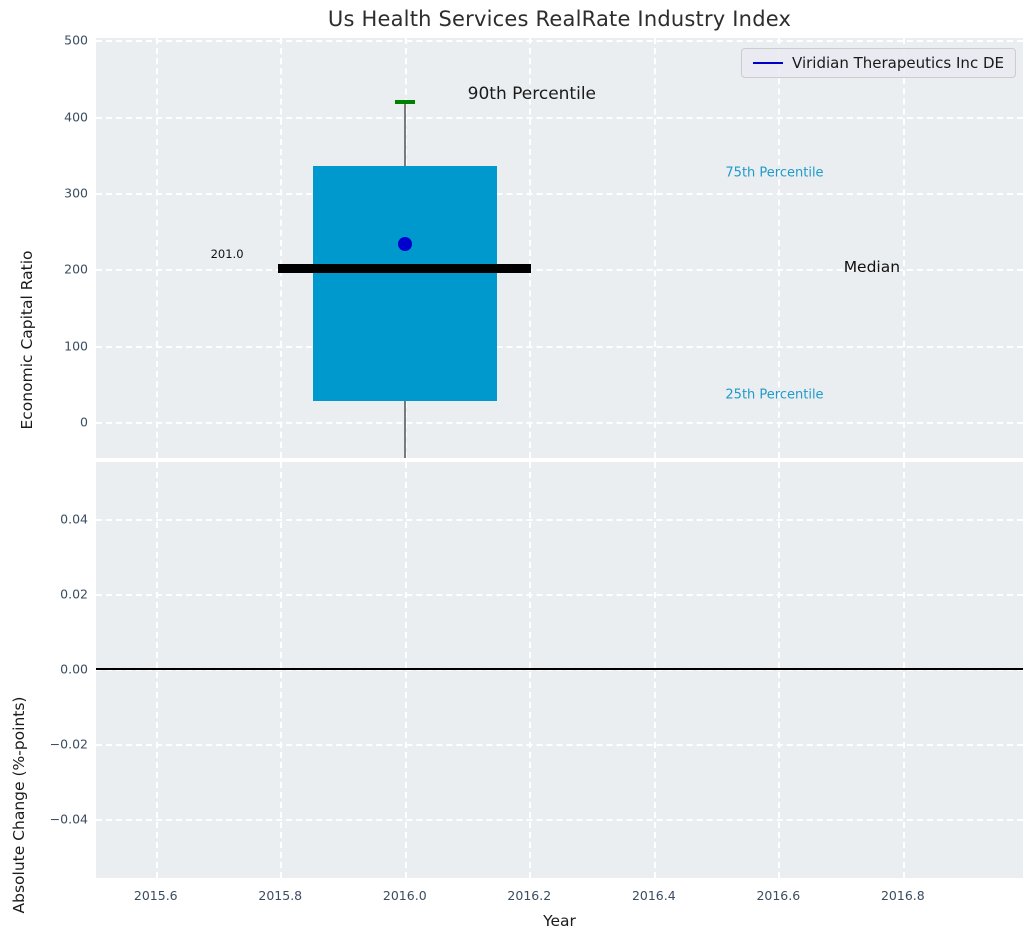  Describe the element at coordinates (404, 244) in the screenshot. I see `company-data-point` at that location.